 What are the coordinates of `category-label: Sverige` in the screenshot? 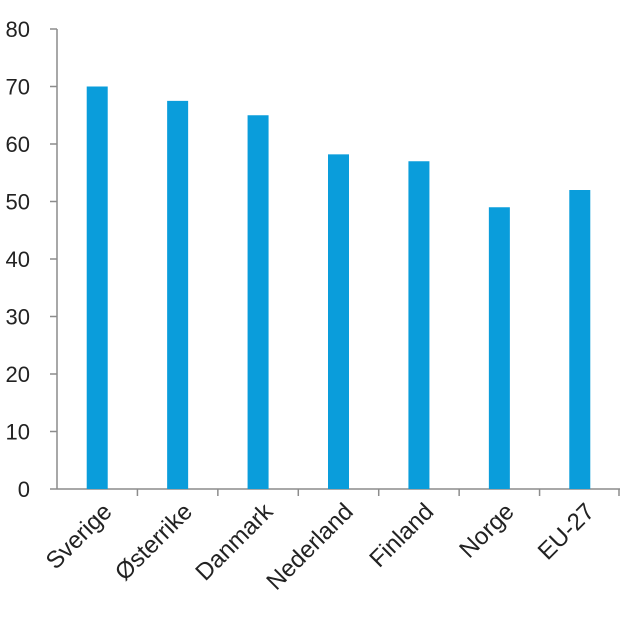 It's located at (79, 536).